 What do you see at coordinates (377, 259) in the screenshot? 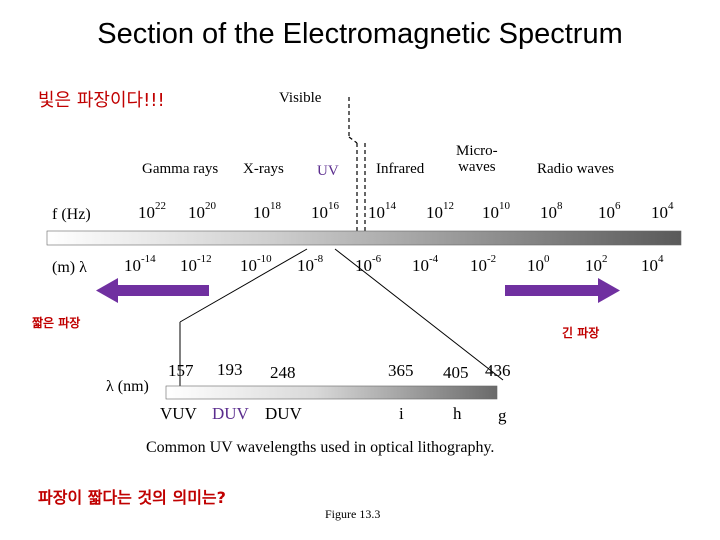
I see `wave-tick-exponent: -6` at bounding box center [377, 259].